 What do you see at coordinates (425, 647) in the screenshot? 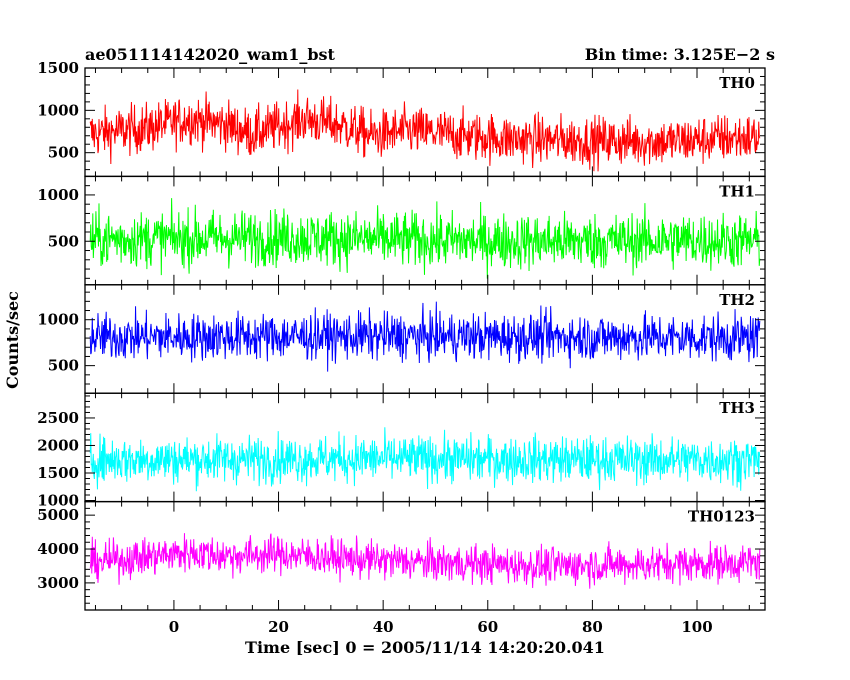
I see `x-axis-label: Time [sec] 0 = 2005/11/14 14:20:20.041` at bounding box center [425, 647].